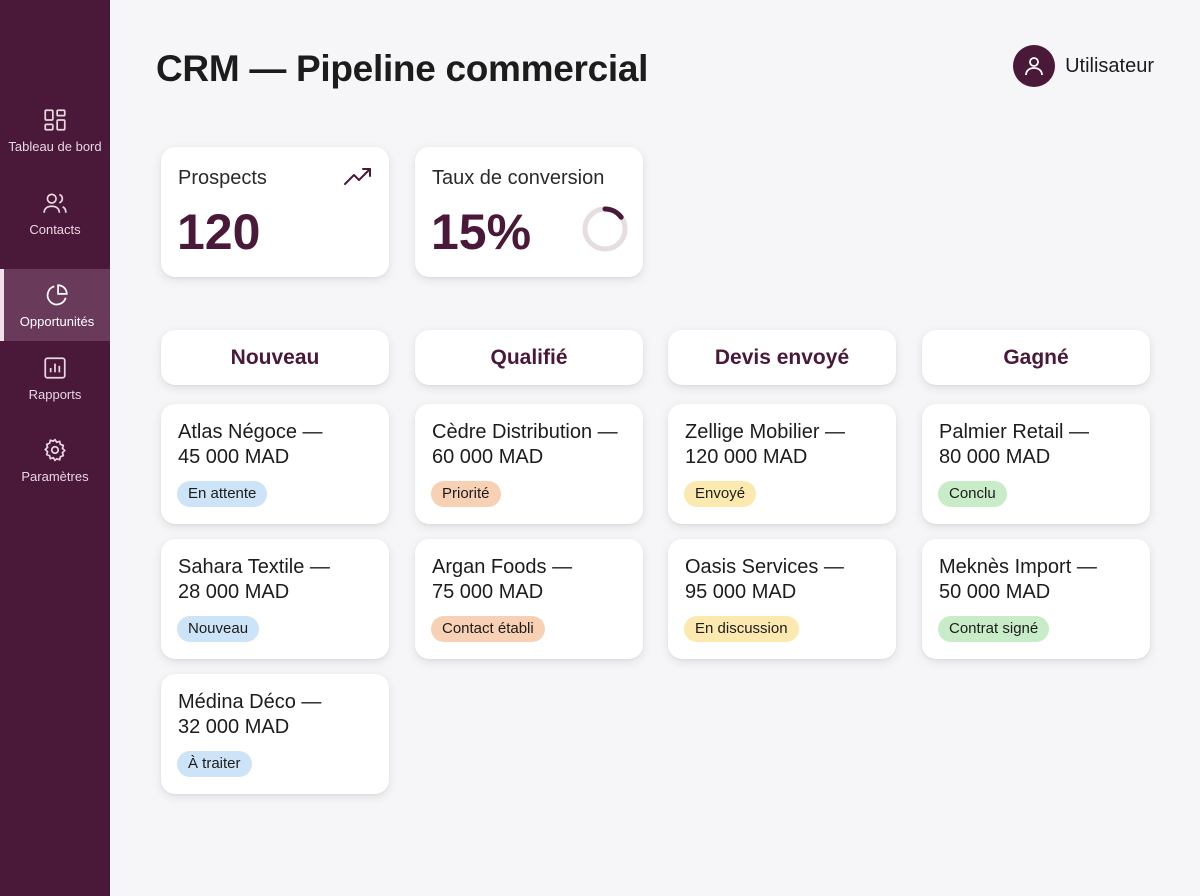  What do you see at coordinates (357, 176) in the screenshot?
I see `trending-up-icon` at bounding box center [357, 176].